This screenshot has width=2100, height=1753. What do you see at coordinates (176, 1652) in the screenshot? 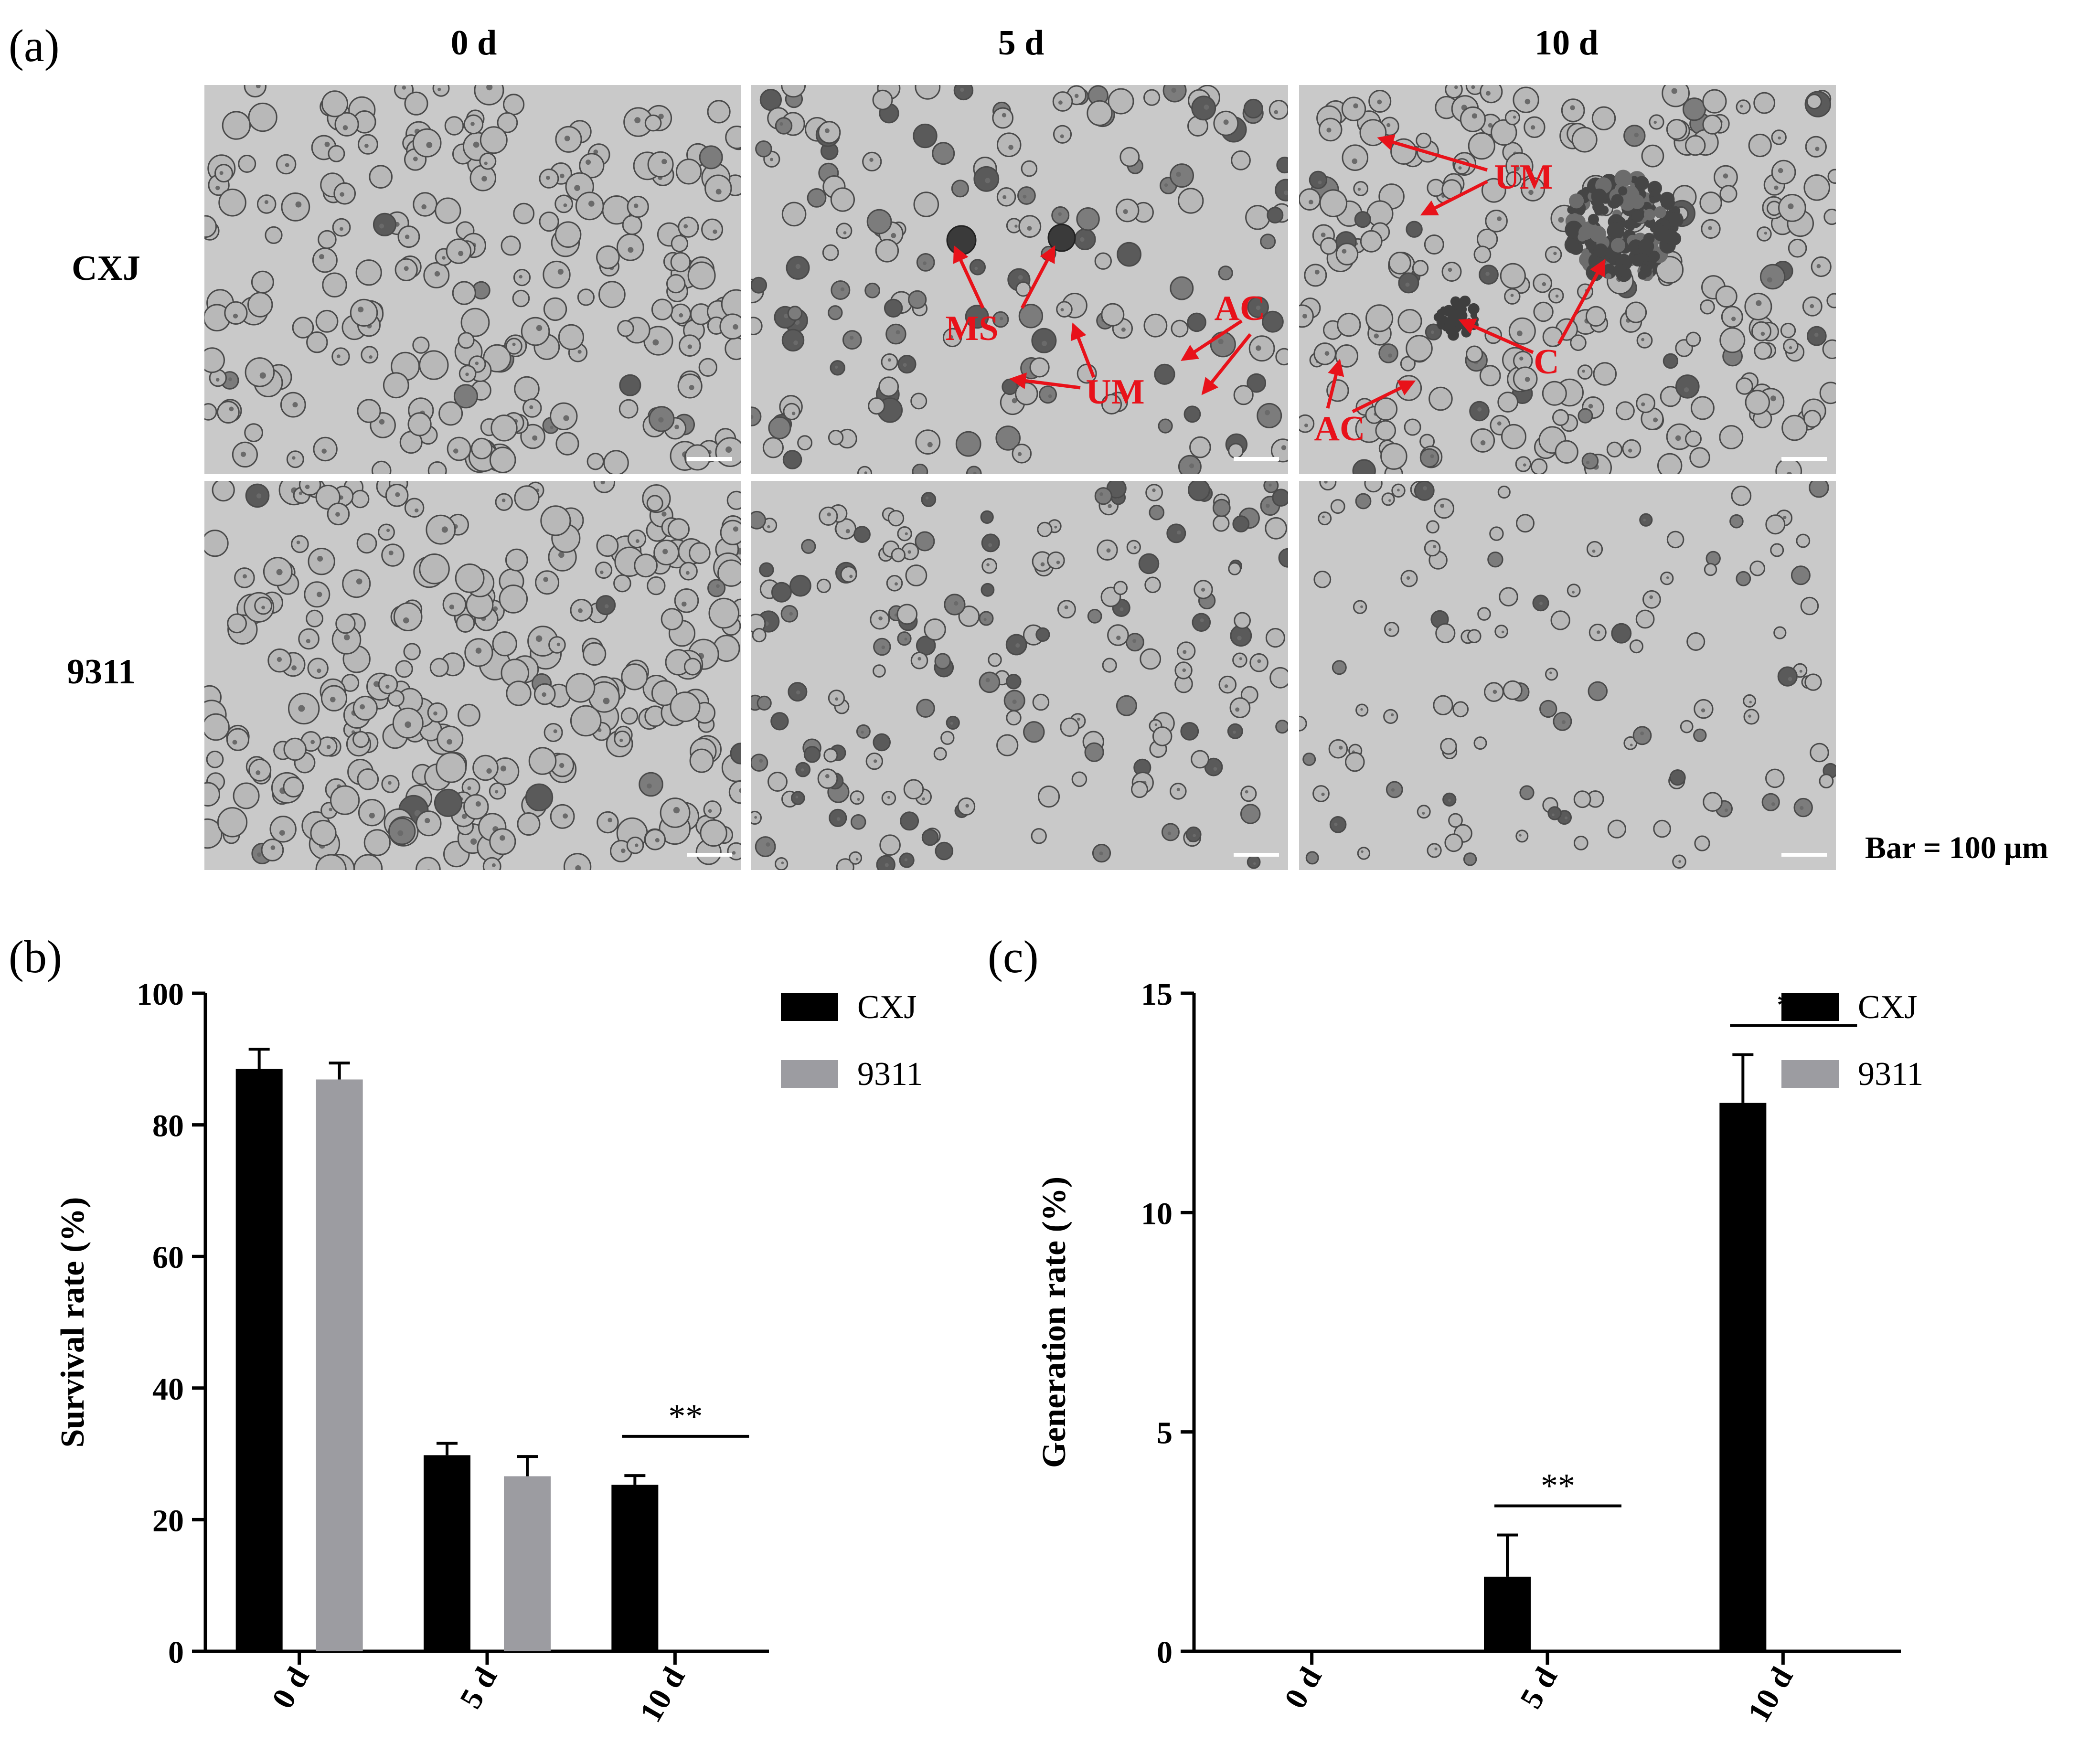
I see `y-tick-label: 0` at bounding box center [176, 1652].